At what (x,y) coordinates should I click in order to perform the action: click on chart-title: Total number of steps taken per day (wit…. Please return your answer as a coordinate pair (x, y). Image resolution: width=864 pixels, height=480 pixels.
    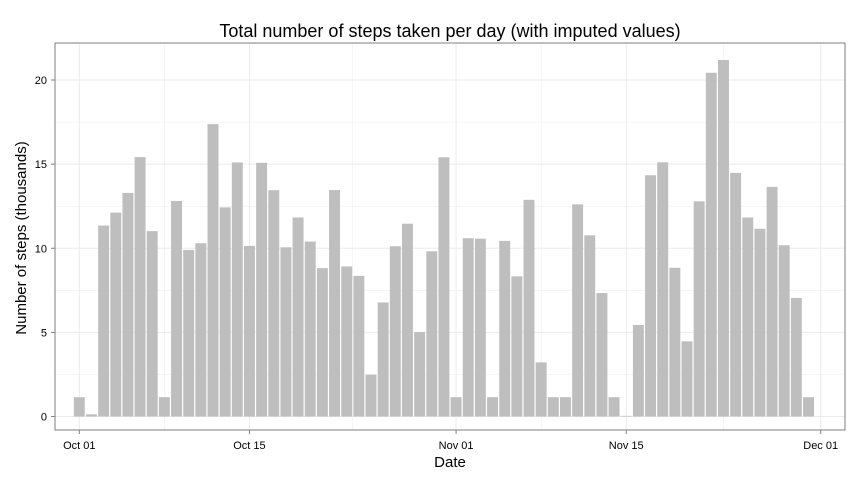
    Looking at the image, I should click on (449, 31).